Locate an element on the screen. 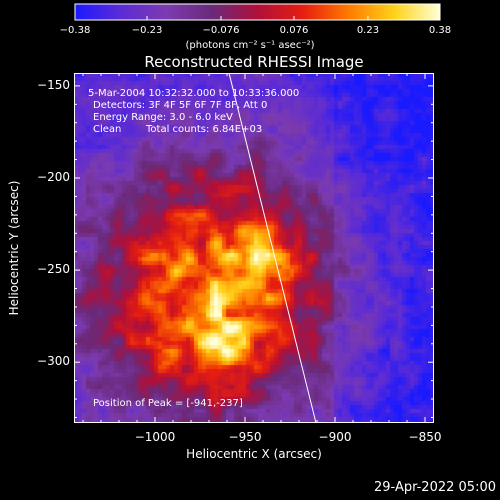 The width and height of the screenshot is (500, 500). y-tick-label: −250 is located at coordinates (53, 269).